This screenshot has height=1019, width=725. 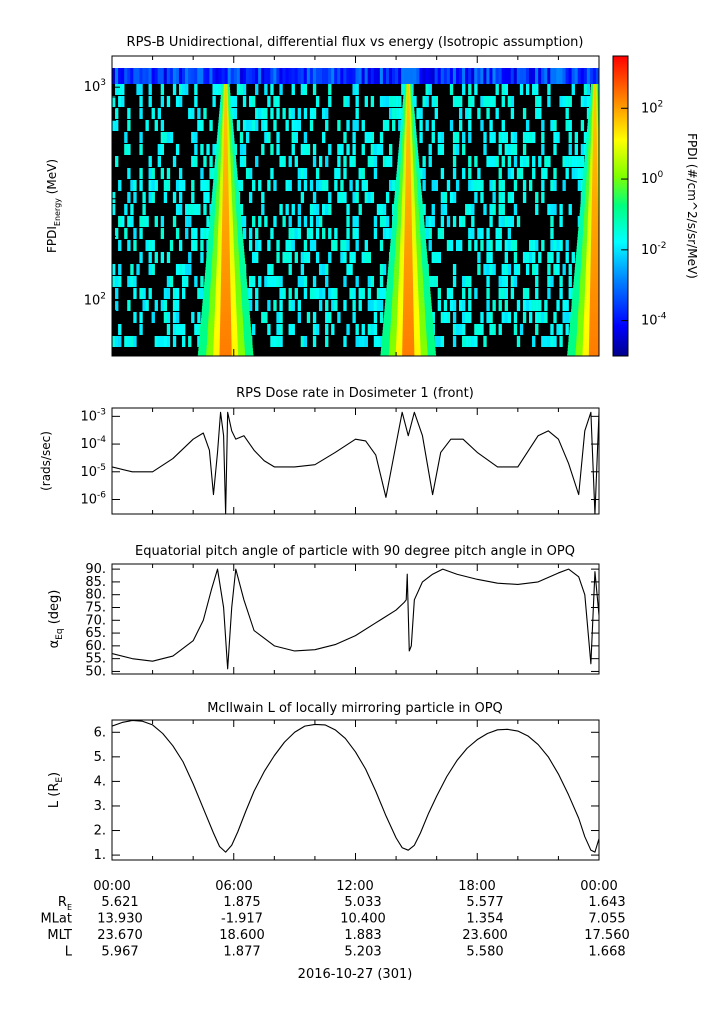 What do you see at coordinates (100, 732) in the screenshot?
I see `y-tick-label: 6.` at bounding box center [100, 732].